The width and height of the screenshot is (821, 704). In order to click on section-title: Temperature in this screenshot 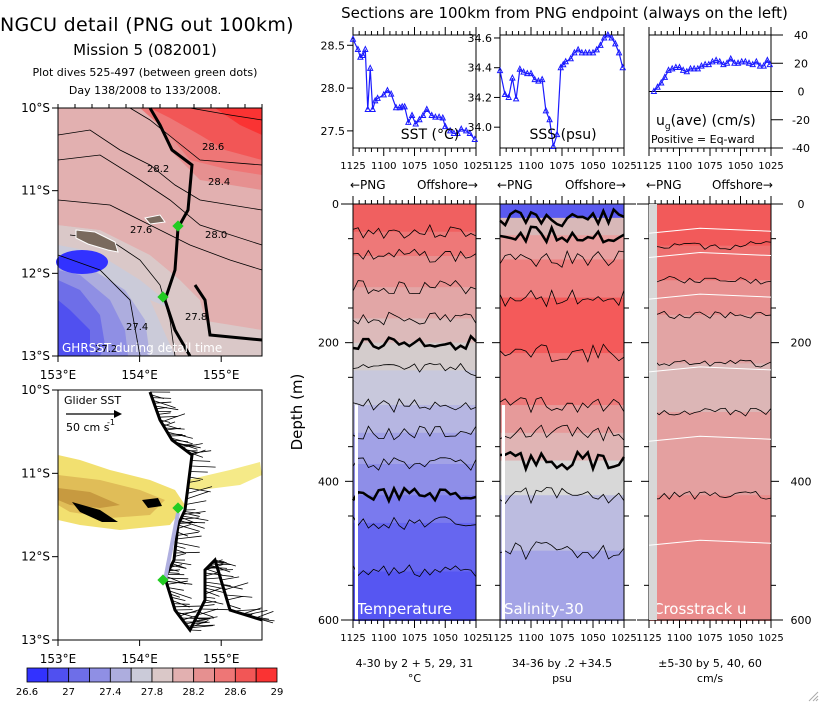, I will do `click(404, 609)`.